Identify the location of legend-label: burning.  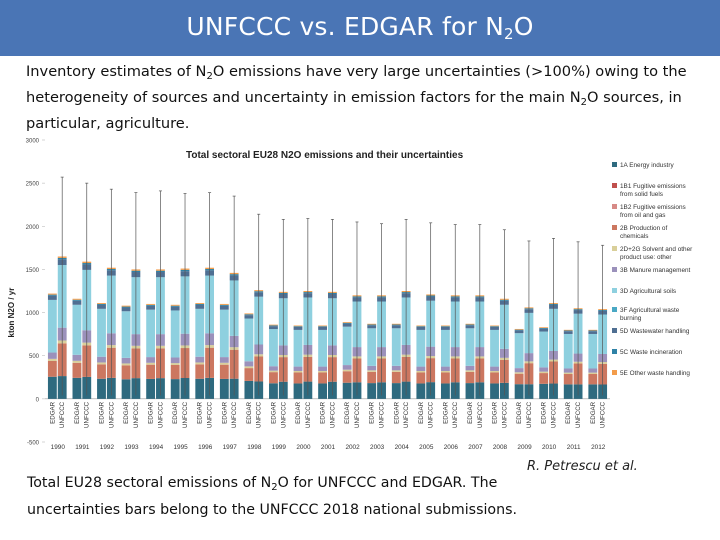
(631, 318).